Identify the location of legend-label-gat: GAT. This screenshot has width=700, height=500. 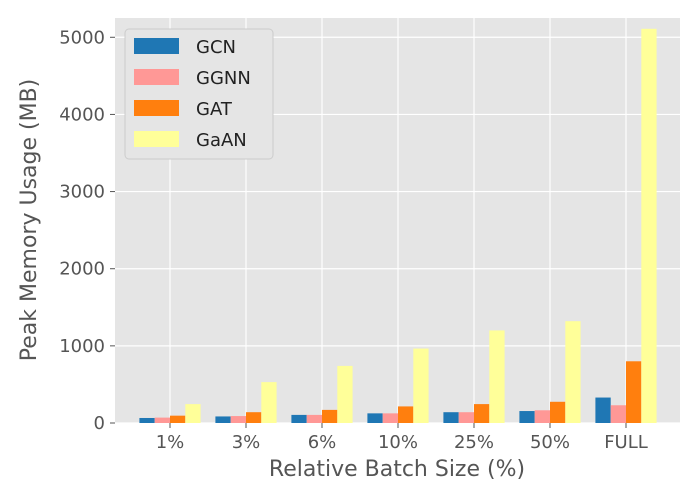
(214, 109).